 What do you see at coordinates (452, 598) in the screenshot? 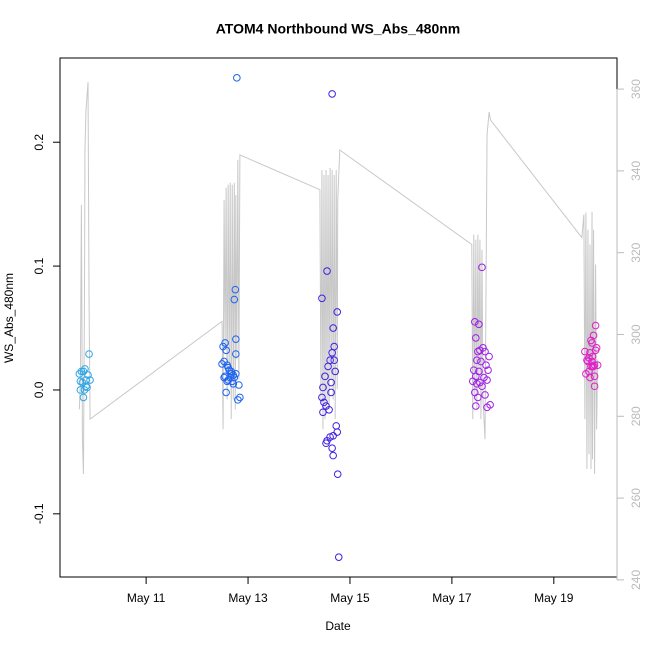
I see `x-tick-label: May 17` at bounding box center [452, 598].